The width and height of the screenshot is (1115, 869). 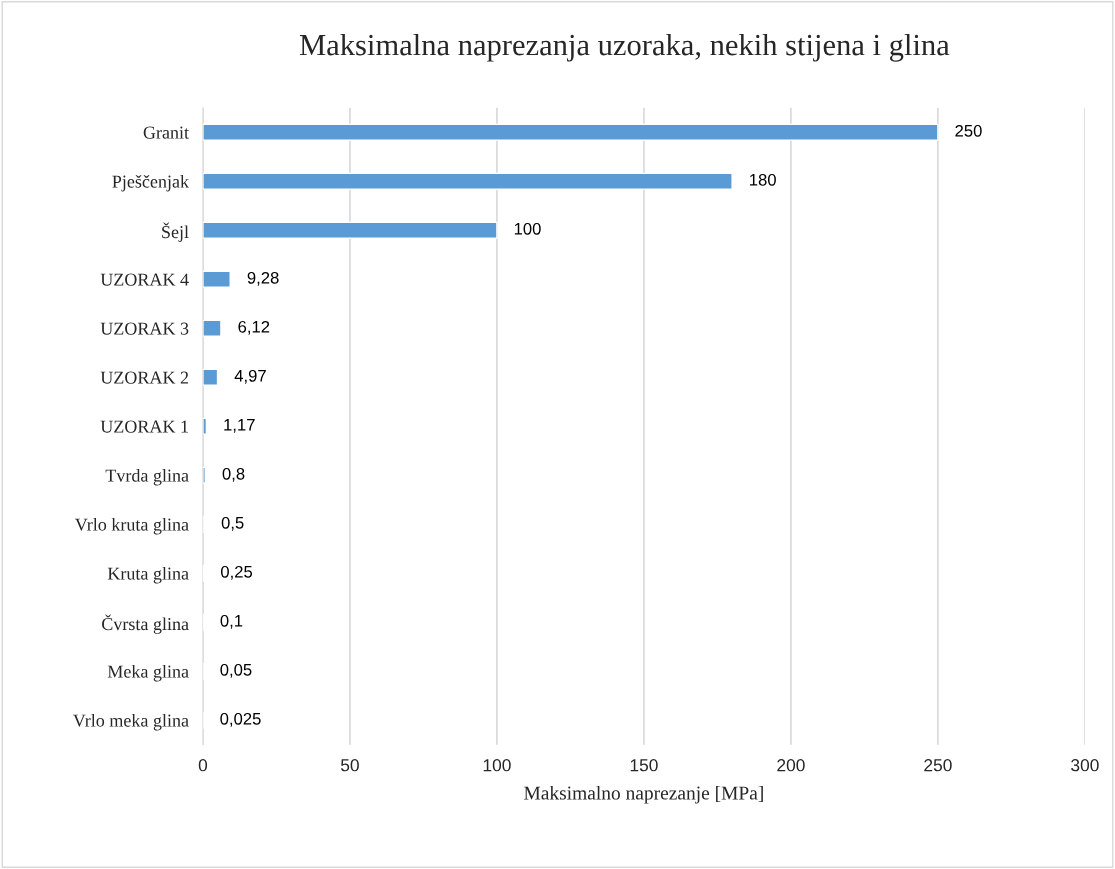 What do you see at coordinates (263, 278) in the screenshot?
I see `data-label: 9,28` at bounding box center [263, 278].